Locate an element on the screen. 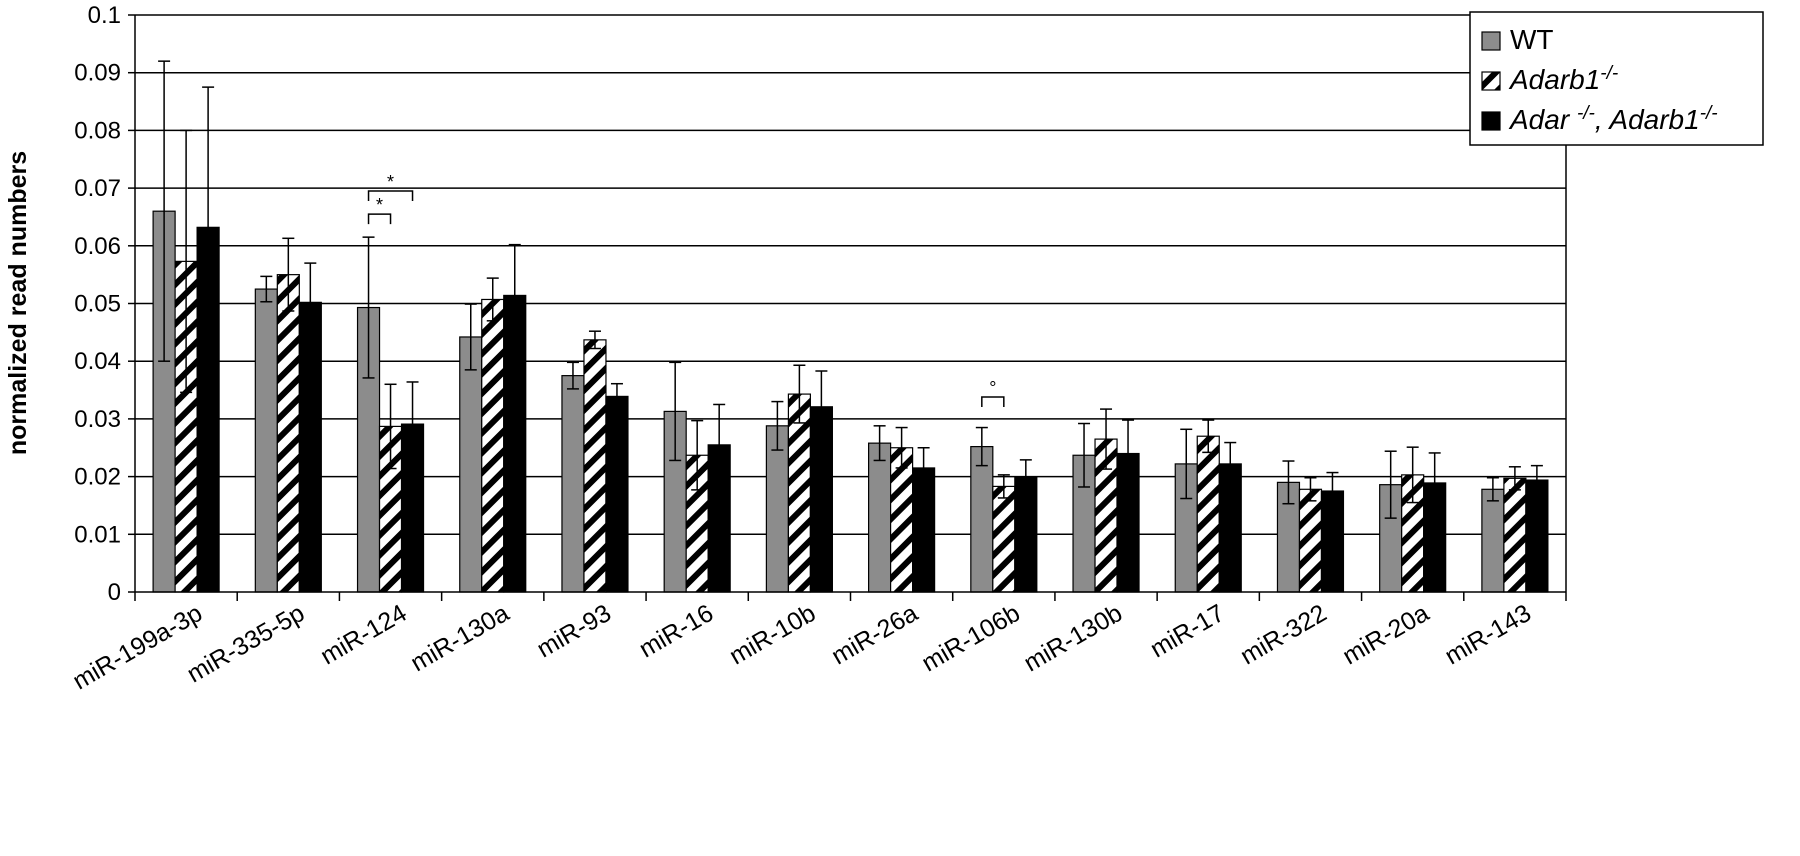 This screenshot has height=856, width=1800. x-tick-label: miR-10b is located at coordinates (773, 634).